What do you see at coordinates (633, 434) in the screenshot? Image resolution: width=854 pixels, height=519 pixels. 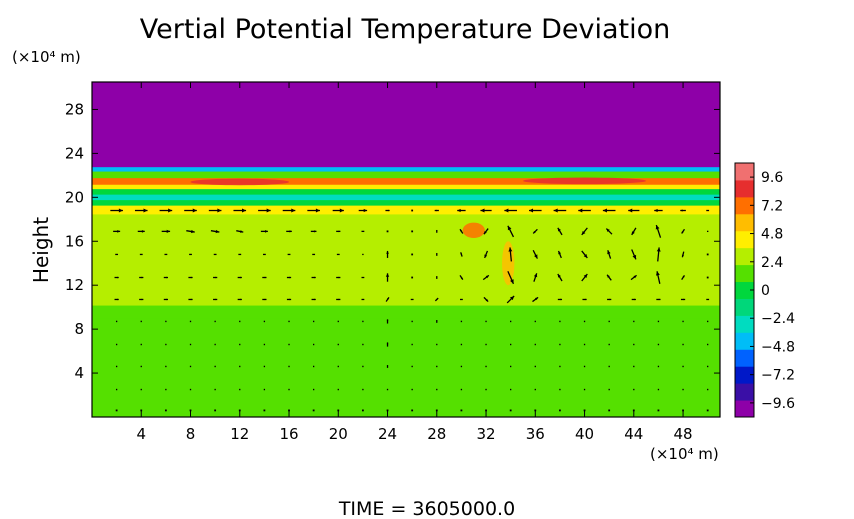 I see `x-tick-label: 44` at bounding box center [633, 434].